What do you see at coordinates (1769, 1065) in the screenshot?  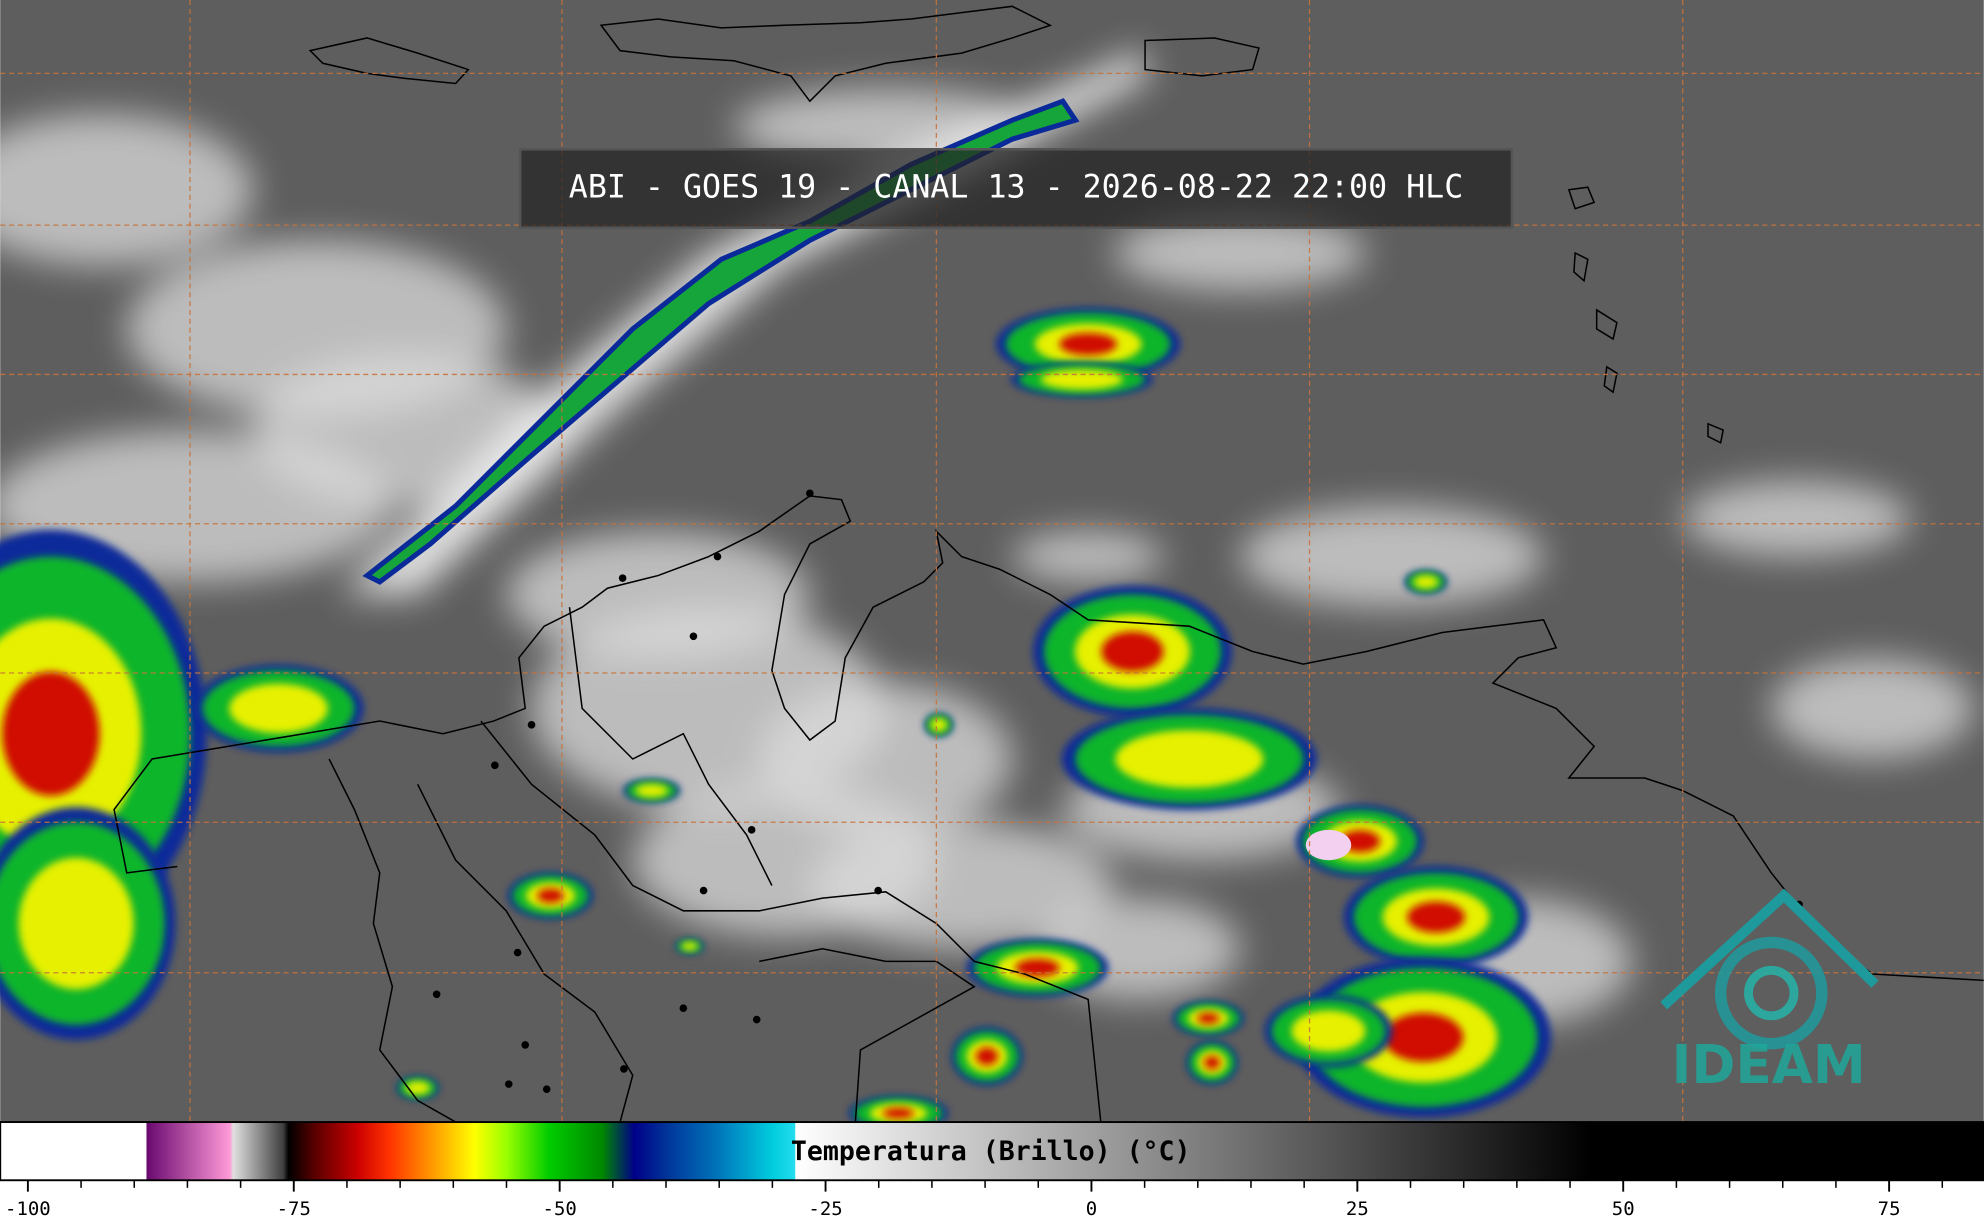 I see `logo-text: IDEAM` at bounding box center [1769, 1065].